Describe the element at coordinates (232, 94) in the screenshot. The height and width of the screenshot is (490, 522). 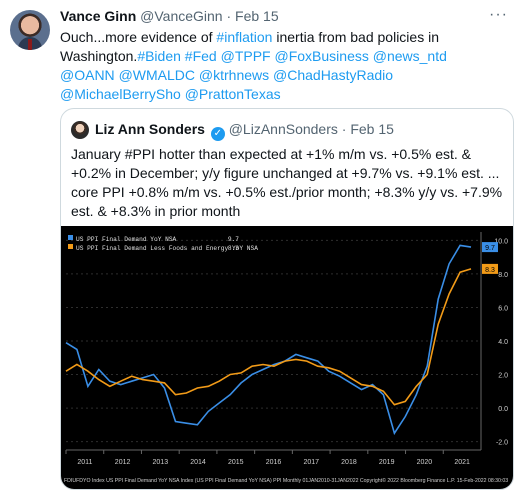
I see `tag-link: @PrattonTexas` at that location.